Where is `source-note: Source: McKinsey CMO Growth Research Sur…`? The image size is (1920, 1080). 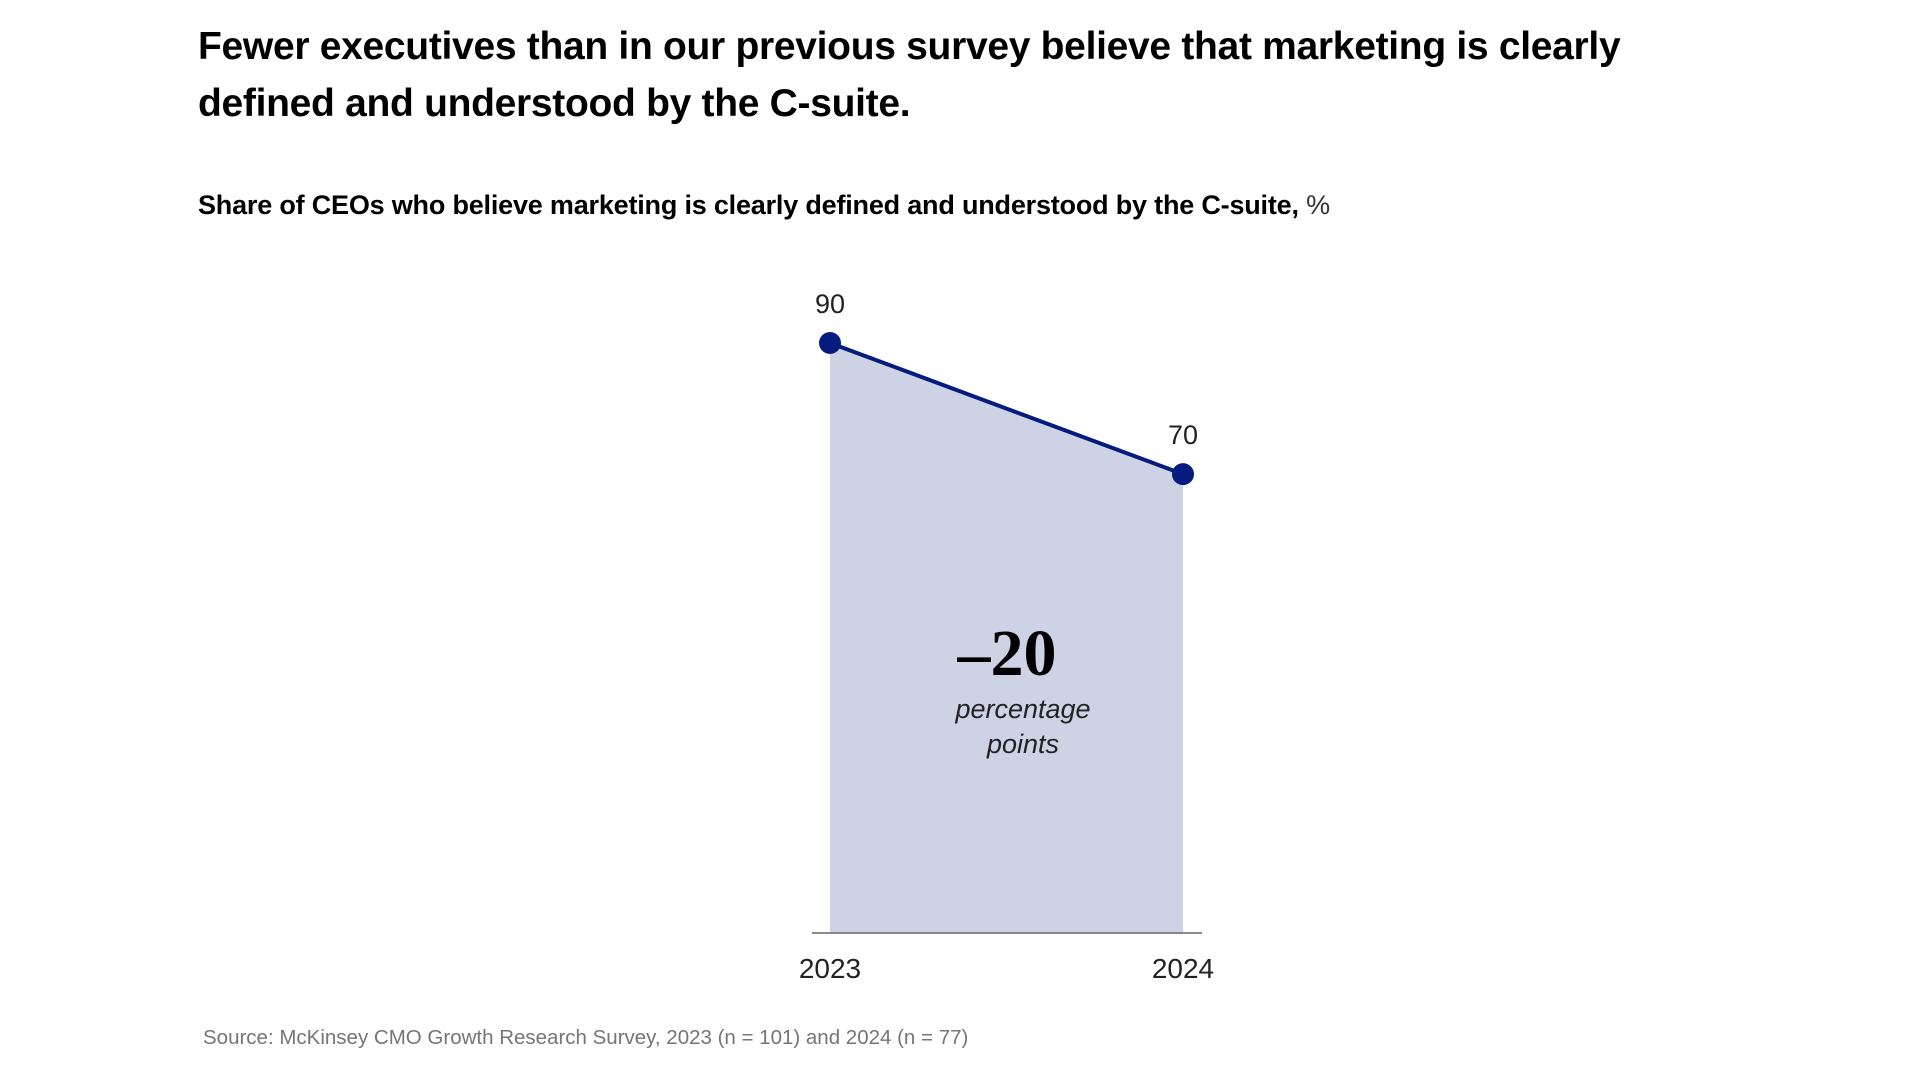 source-note: Source: McKinsey CMO Growth Research Sur… is located at coordinates (586, 1037).